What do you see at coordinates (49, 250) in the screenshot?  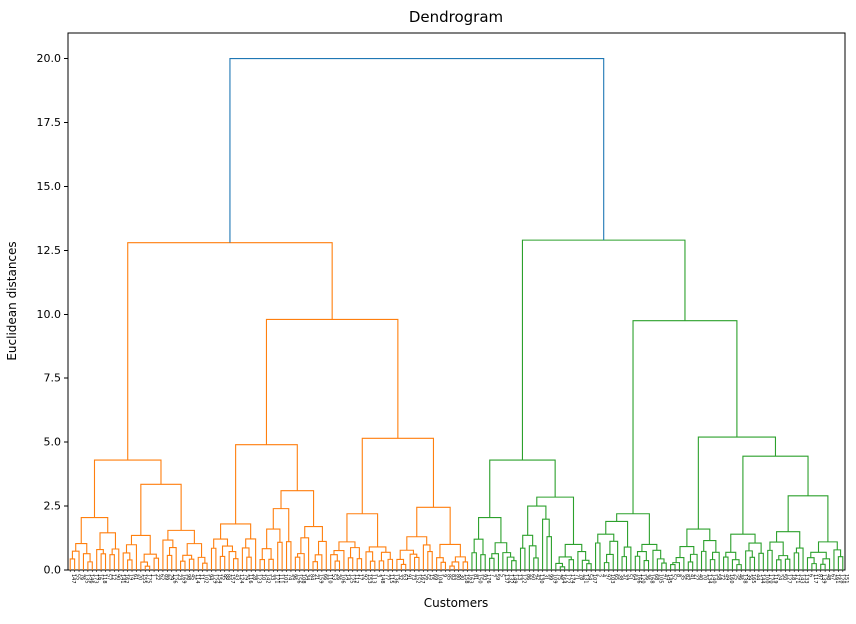 I see `y-tick-label: 12.5` at bounding box center [49, 250].